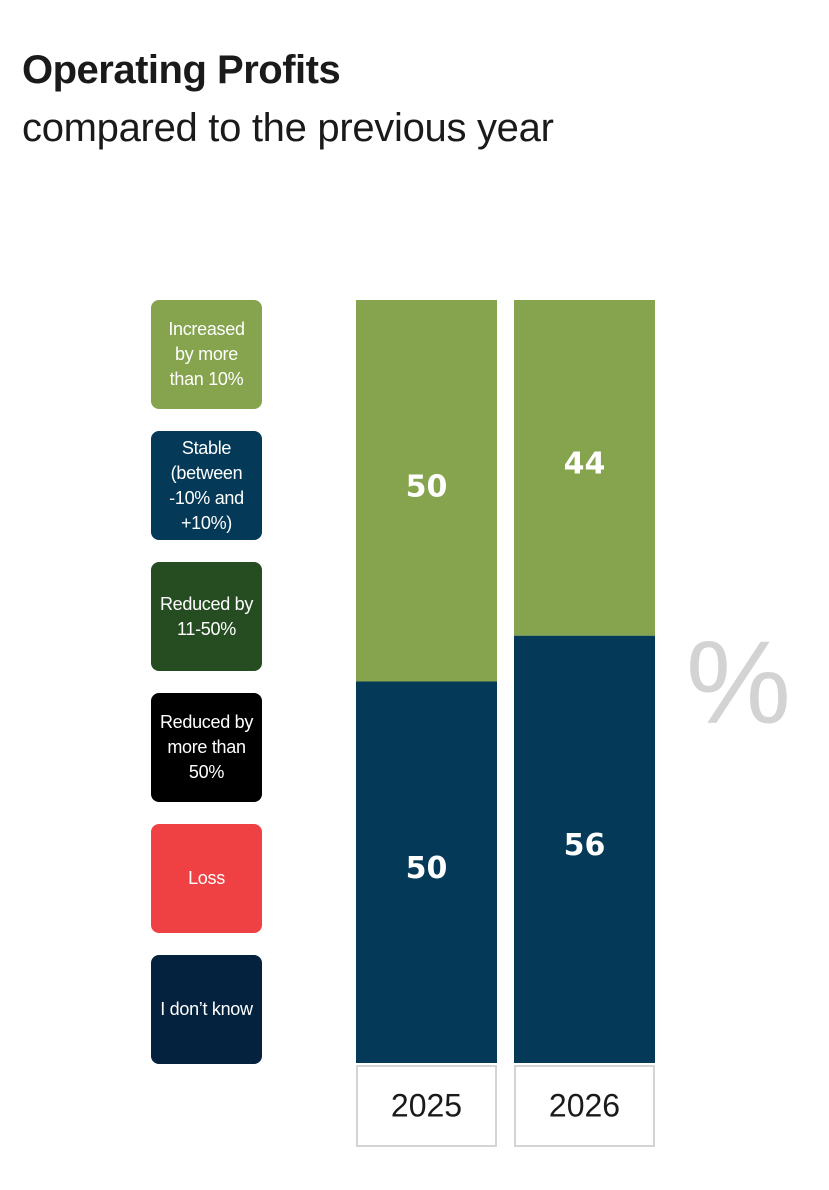 This screenshot has height=1190, width=829. What do you see at coordinates (585, 463) in the screenshot?
I see `bar-value-label: 44` at bounding box center [585, 463].